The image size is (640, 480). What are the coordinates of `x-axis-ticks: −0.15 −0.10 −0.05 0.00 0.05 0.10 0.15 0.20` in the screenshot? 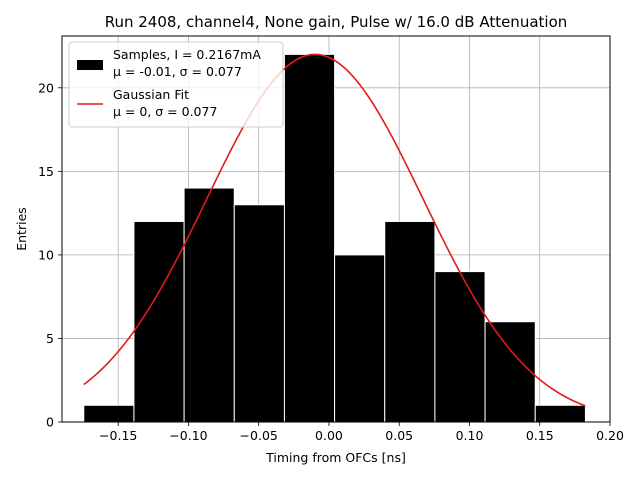 It's located at (361, 432).